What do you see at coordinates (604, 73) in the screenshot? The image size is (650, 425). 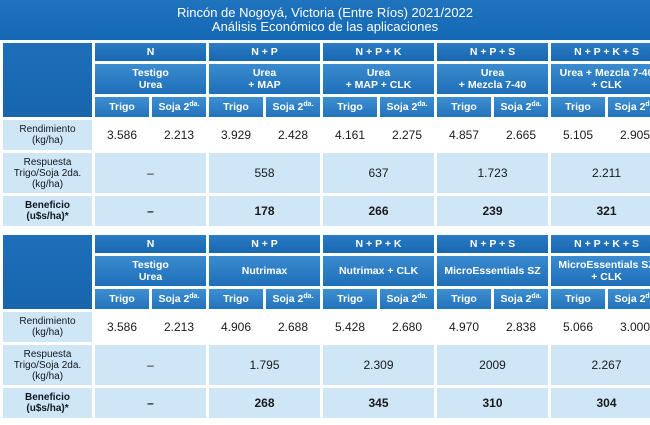 I see `treatment-line: Urea + Mezcla 7-40` at bounding box center [604, 73].